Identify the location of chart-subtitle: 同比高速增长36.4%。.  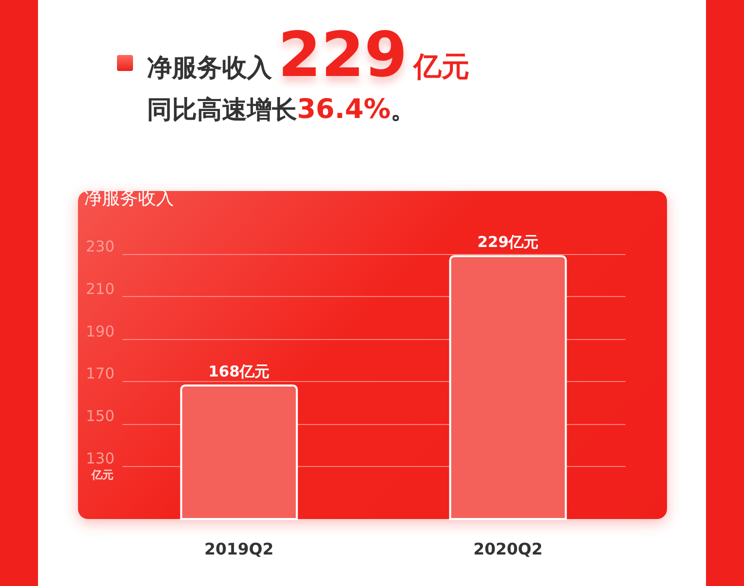
(281, 109).